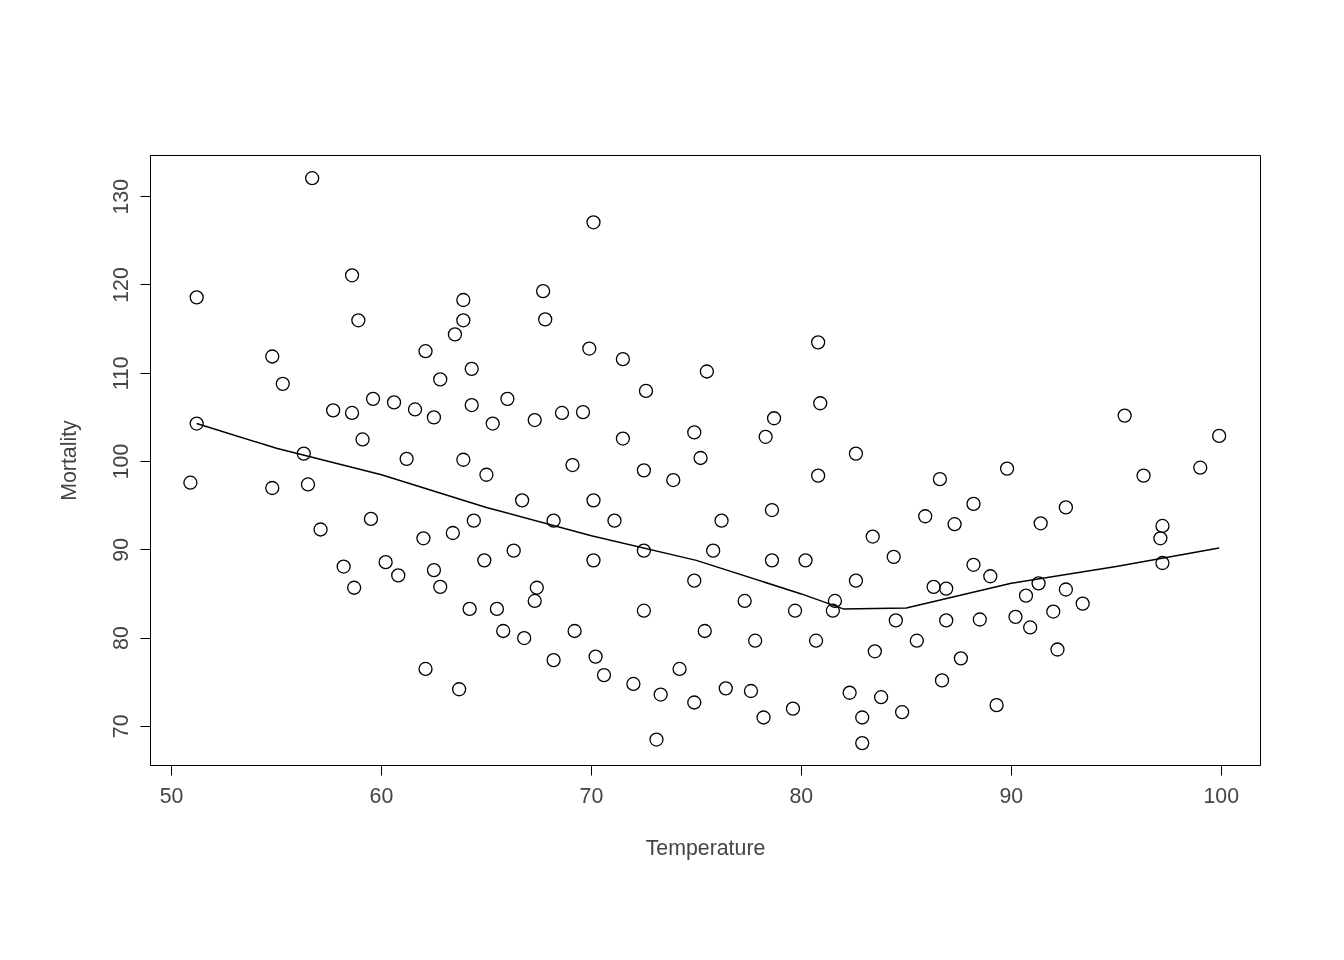 This screenshot has width=1344, height=960. Describe the element at coordinates (121, 285) in the screenshot. I see `y-tick-label: 120` at that location.